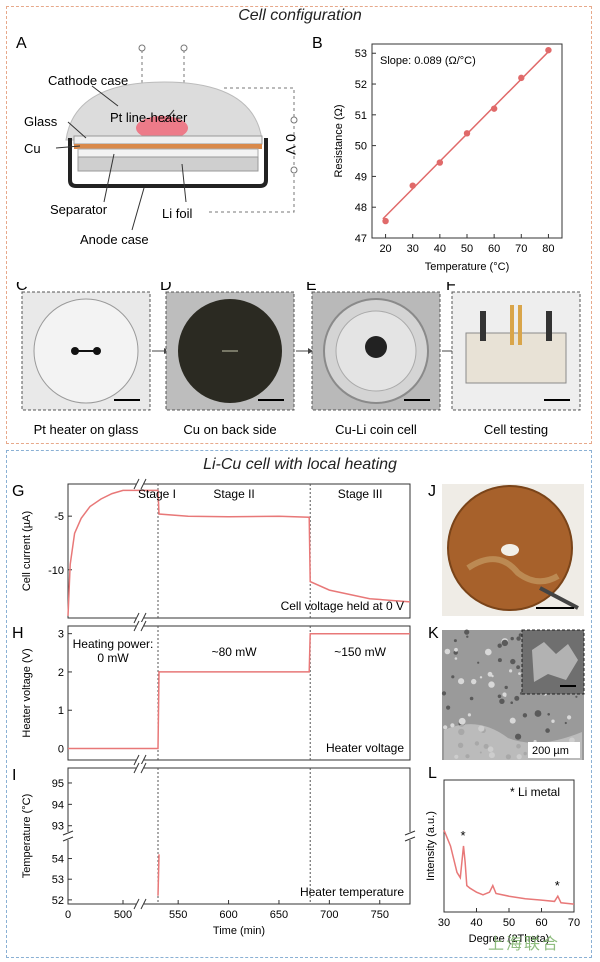 The height and width of the screenshot is (962, 600). I want to click on photo-letter-d: D, so click(166, 288).